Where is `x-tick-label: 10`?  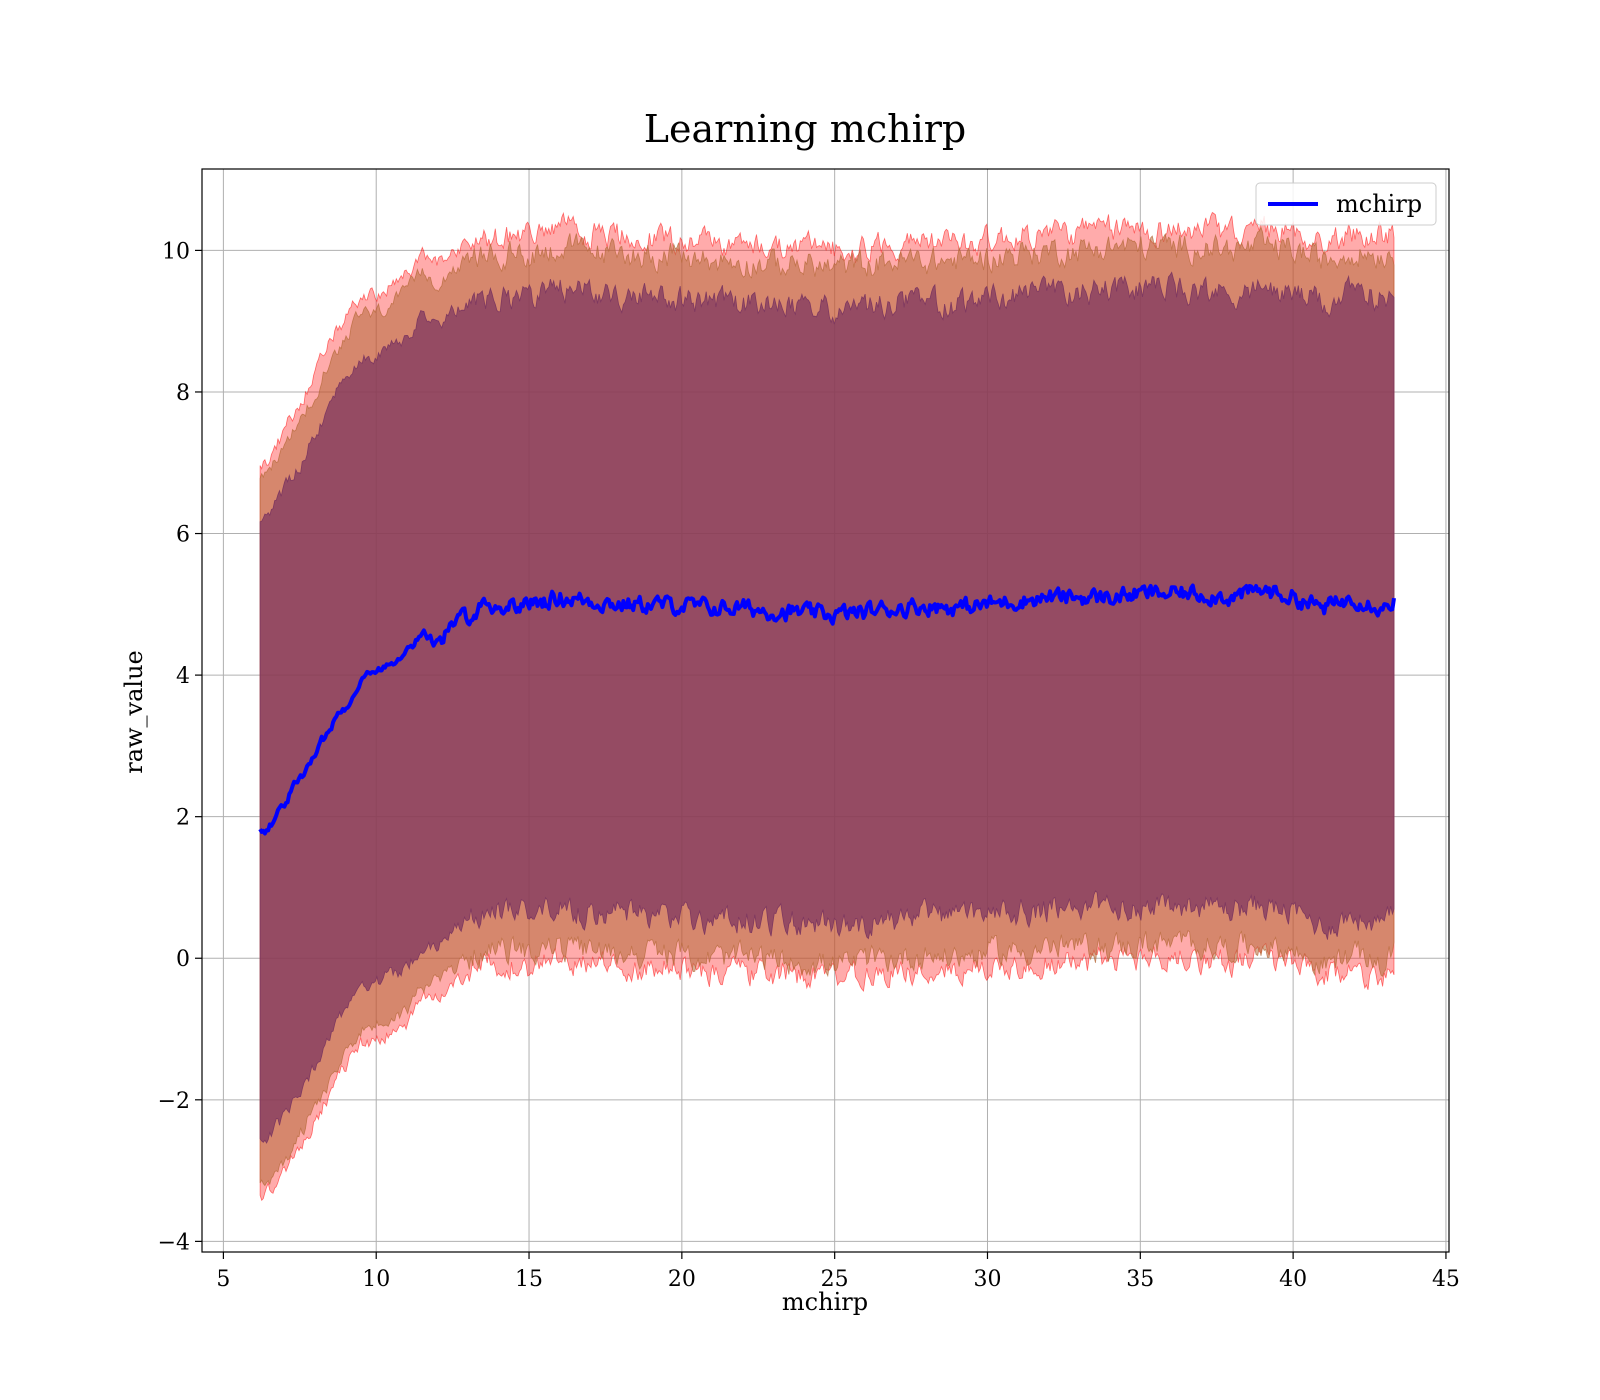 x-tick-label: 10 is located at coordinates (376, 1279).